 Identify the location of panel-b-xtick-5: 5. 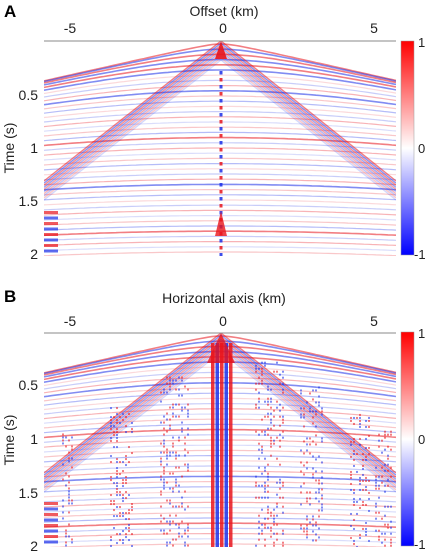
(374, 321).